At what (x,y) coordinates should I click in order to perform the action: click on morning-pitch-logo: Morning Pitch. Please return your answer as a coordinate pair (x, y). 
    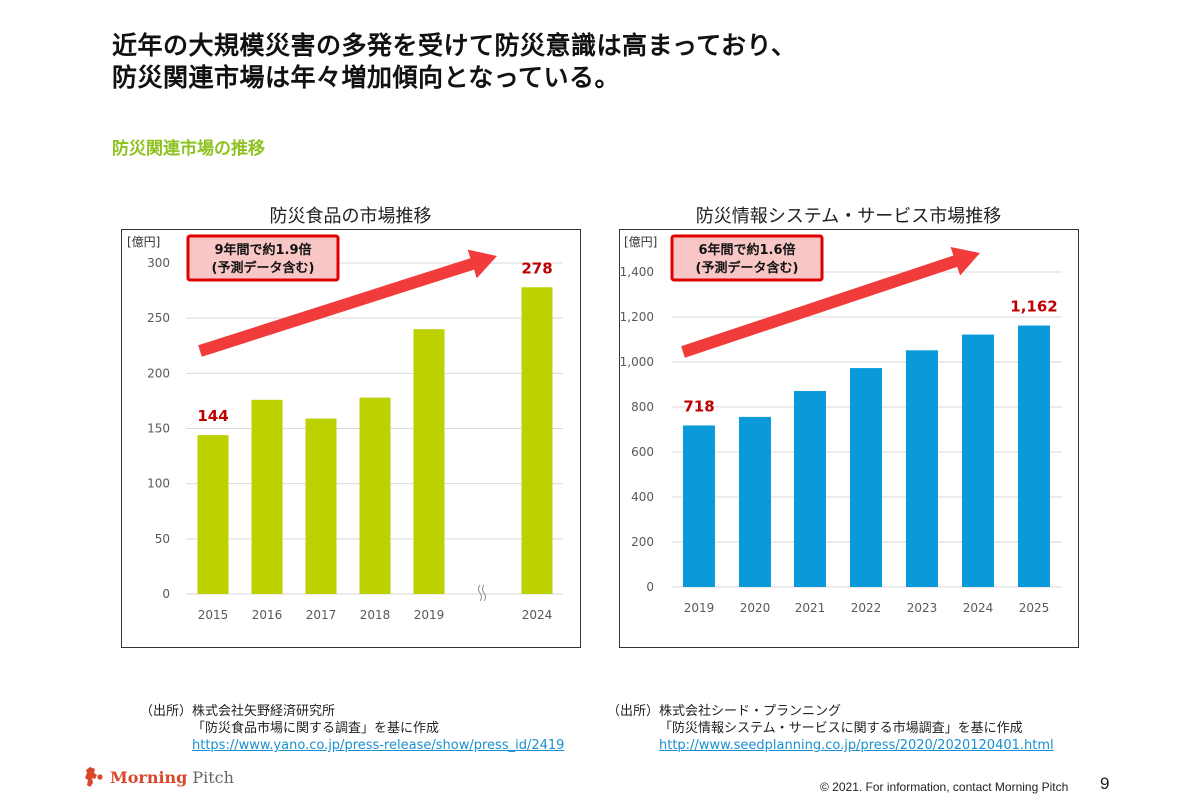
    Looking at the image, I should click on (159, 777).